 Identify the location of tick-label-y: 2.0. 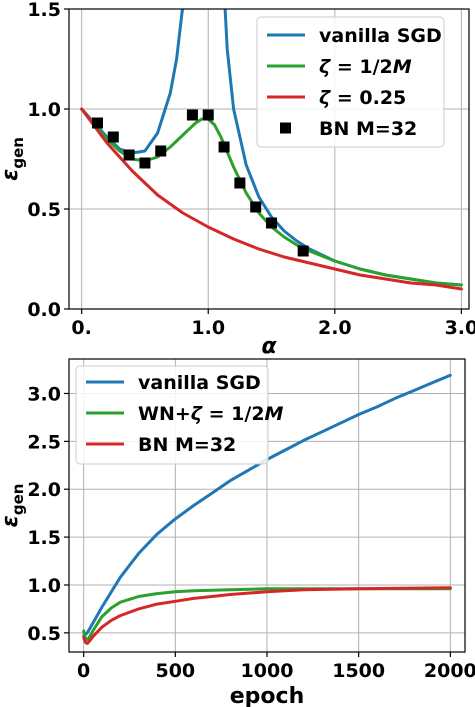
(44, 490).